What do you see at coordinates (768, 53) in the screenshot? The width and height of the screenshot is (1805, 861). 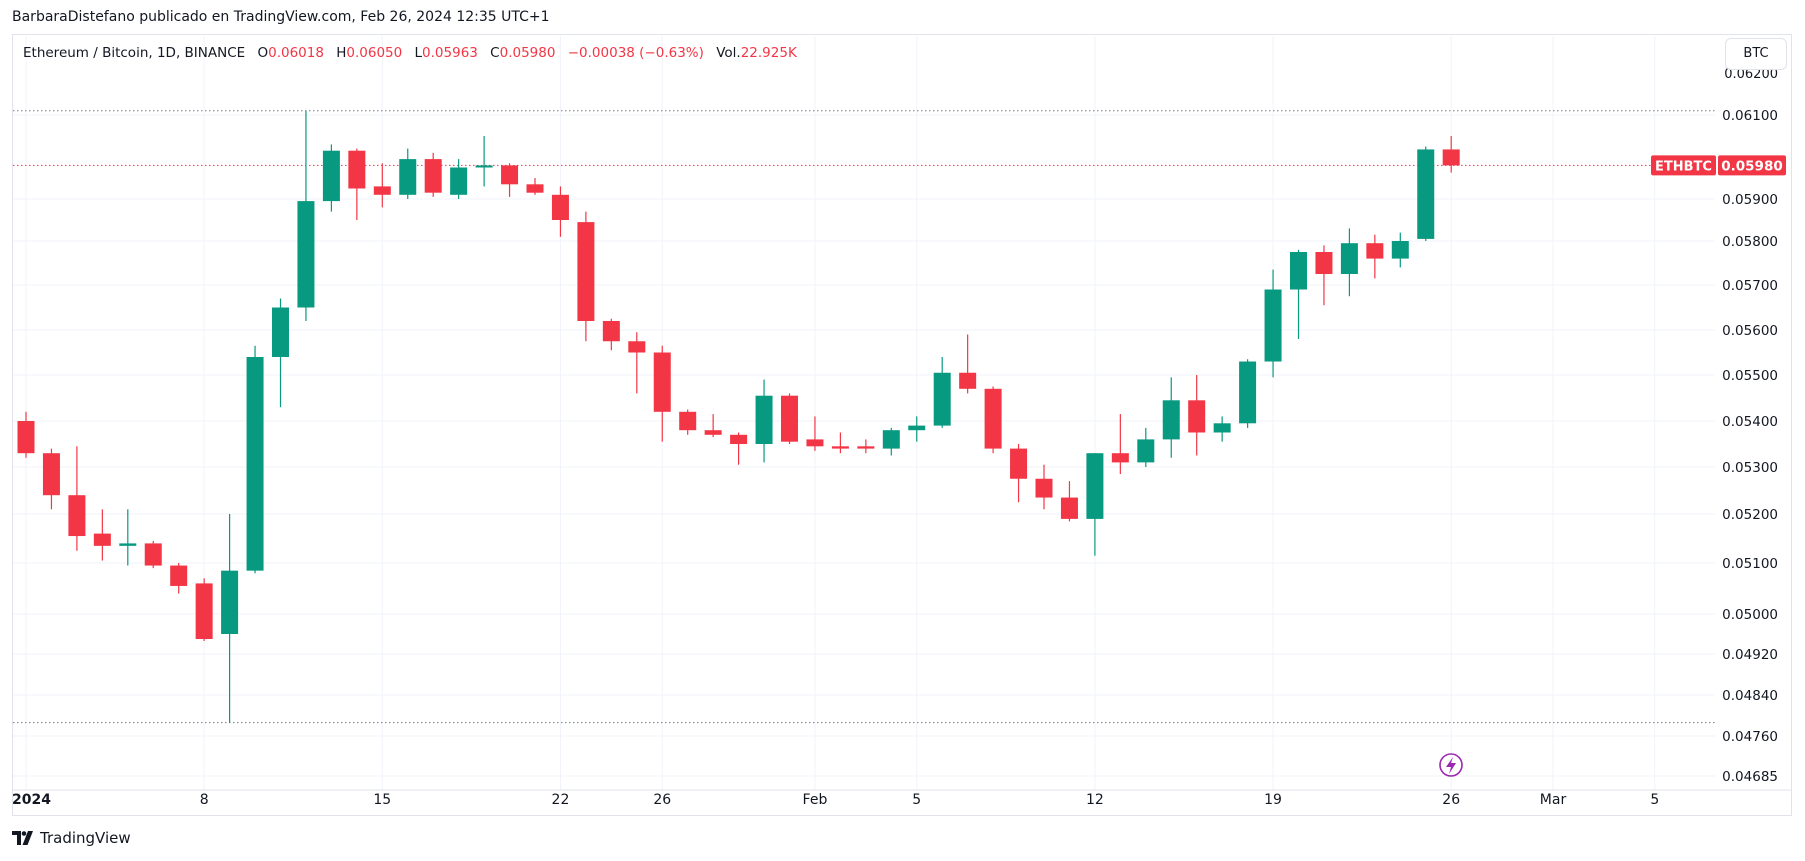 I see `legend-volume-value: 22.925K` at bounding box center [768, 53].